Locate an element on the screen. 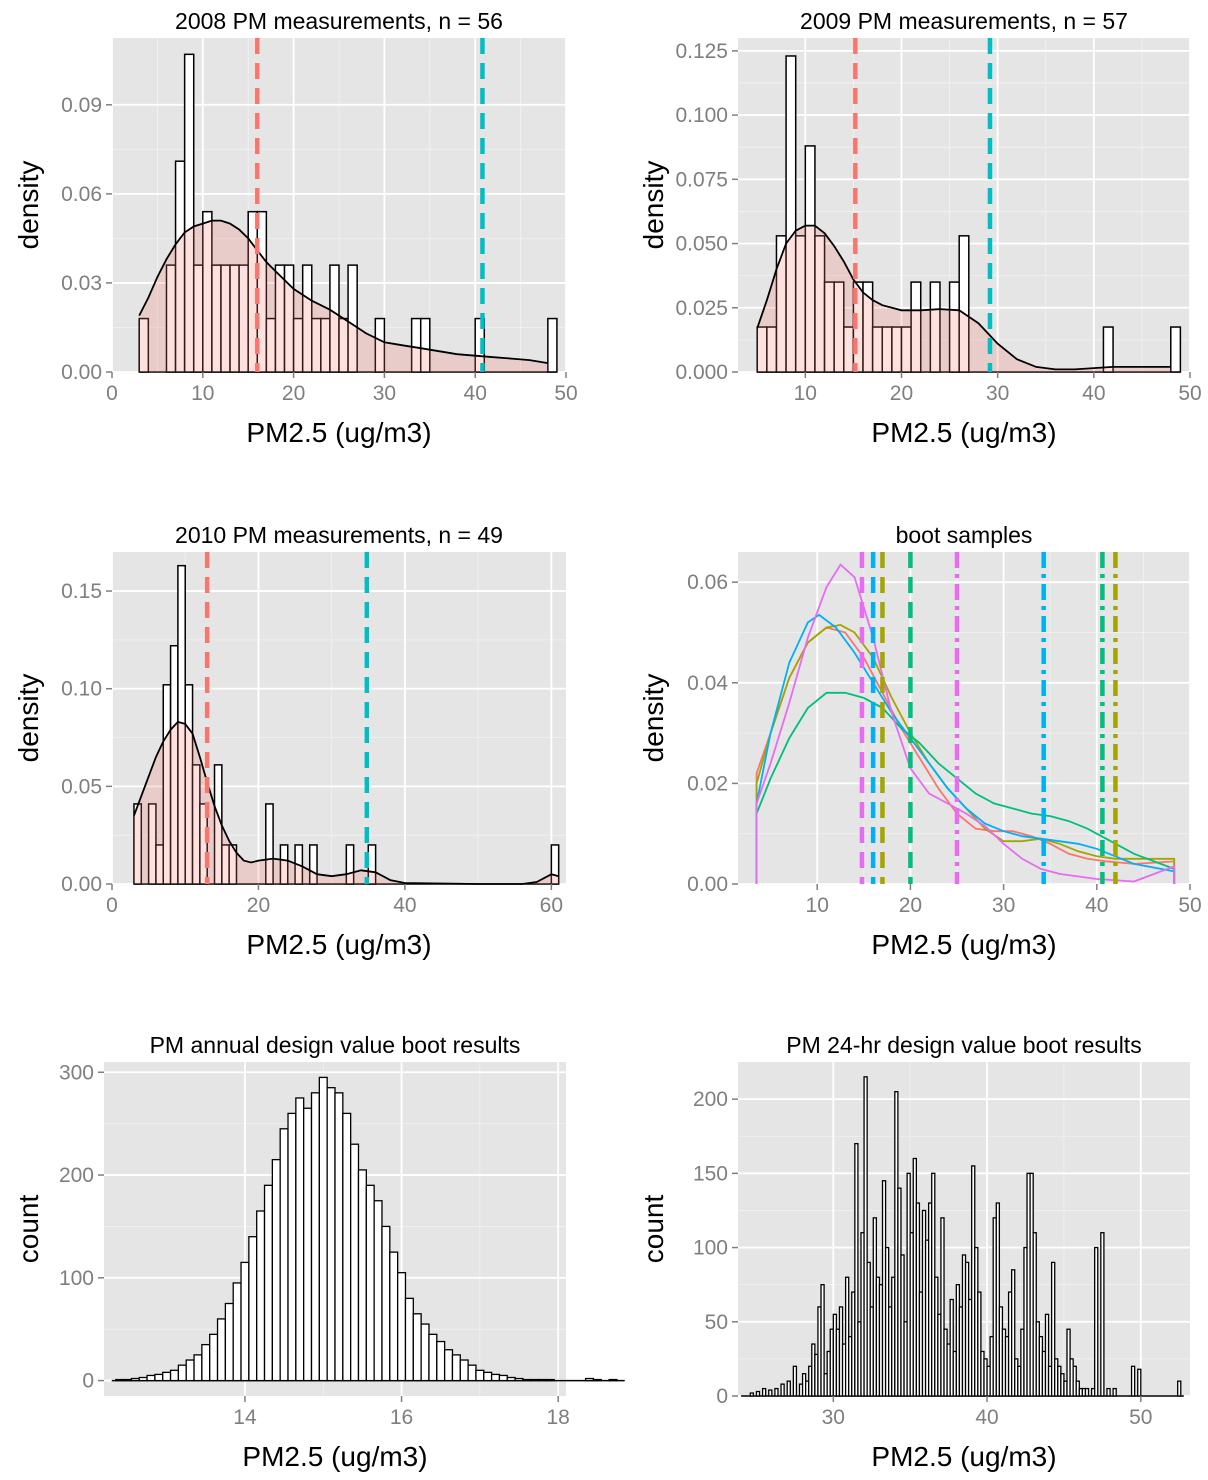 The width and height of the screenshot is (1208, 1480). y-tick-label: 200 is located at coordinates (76, 1175).